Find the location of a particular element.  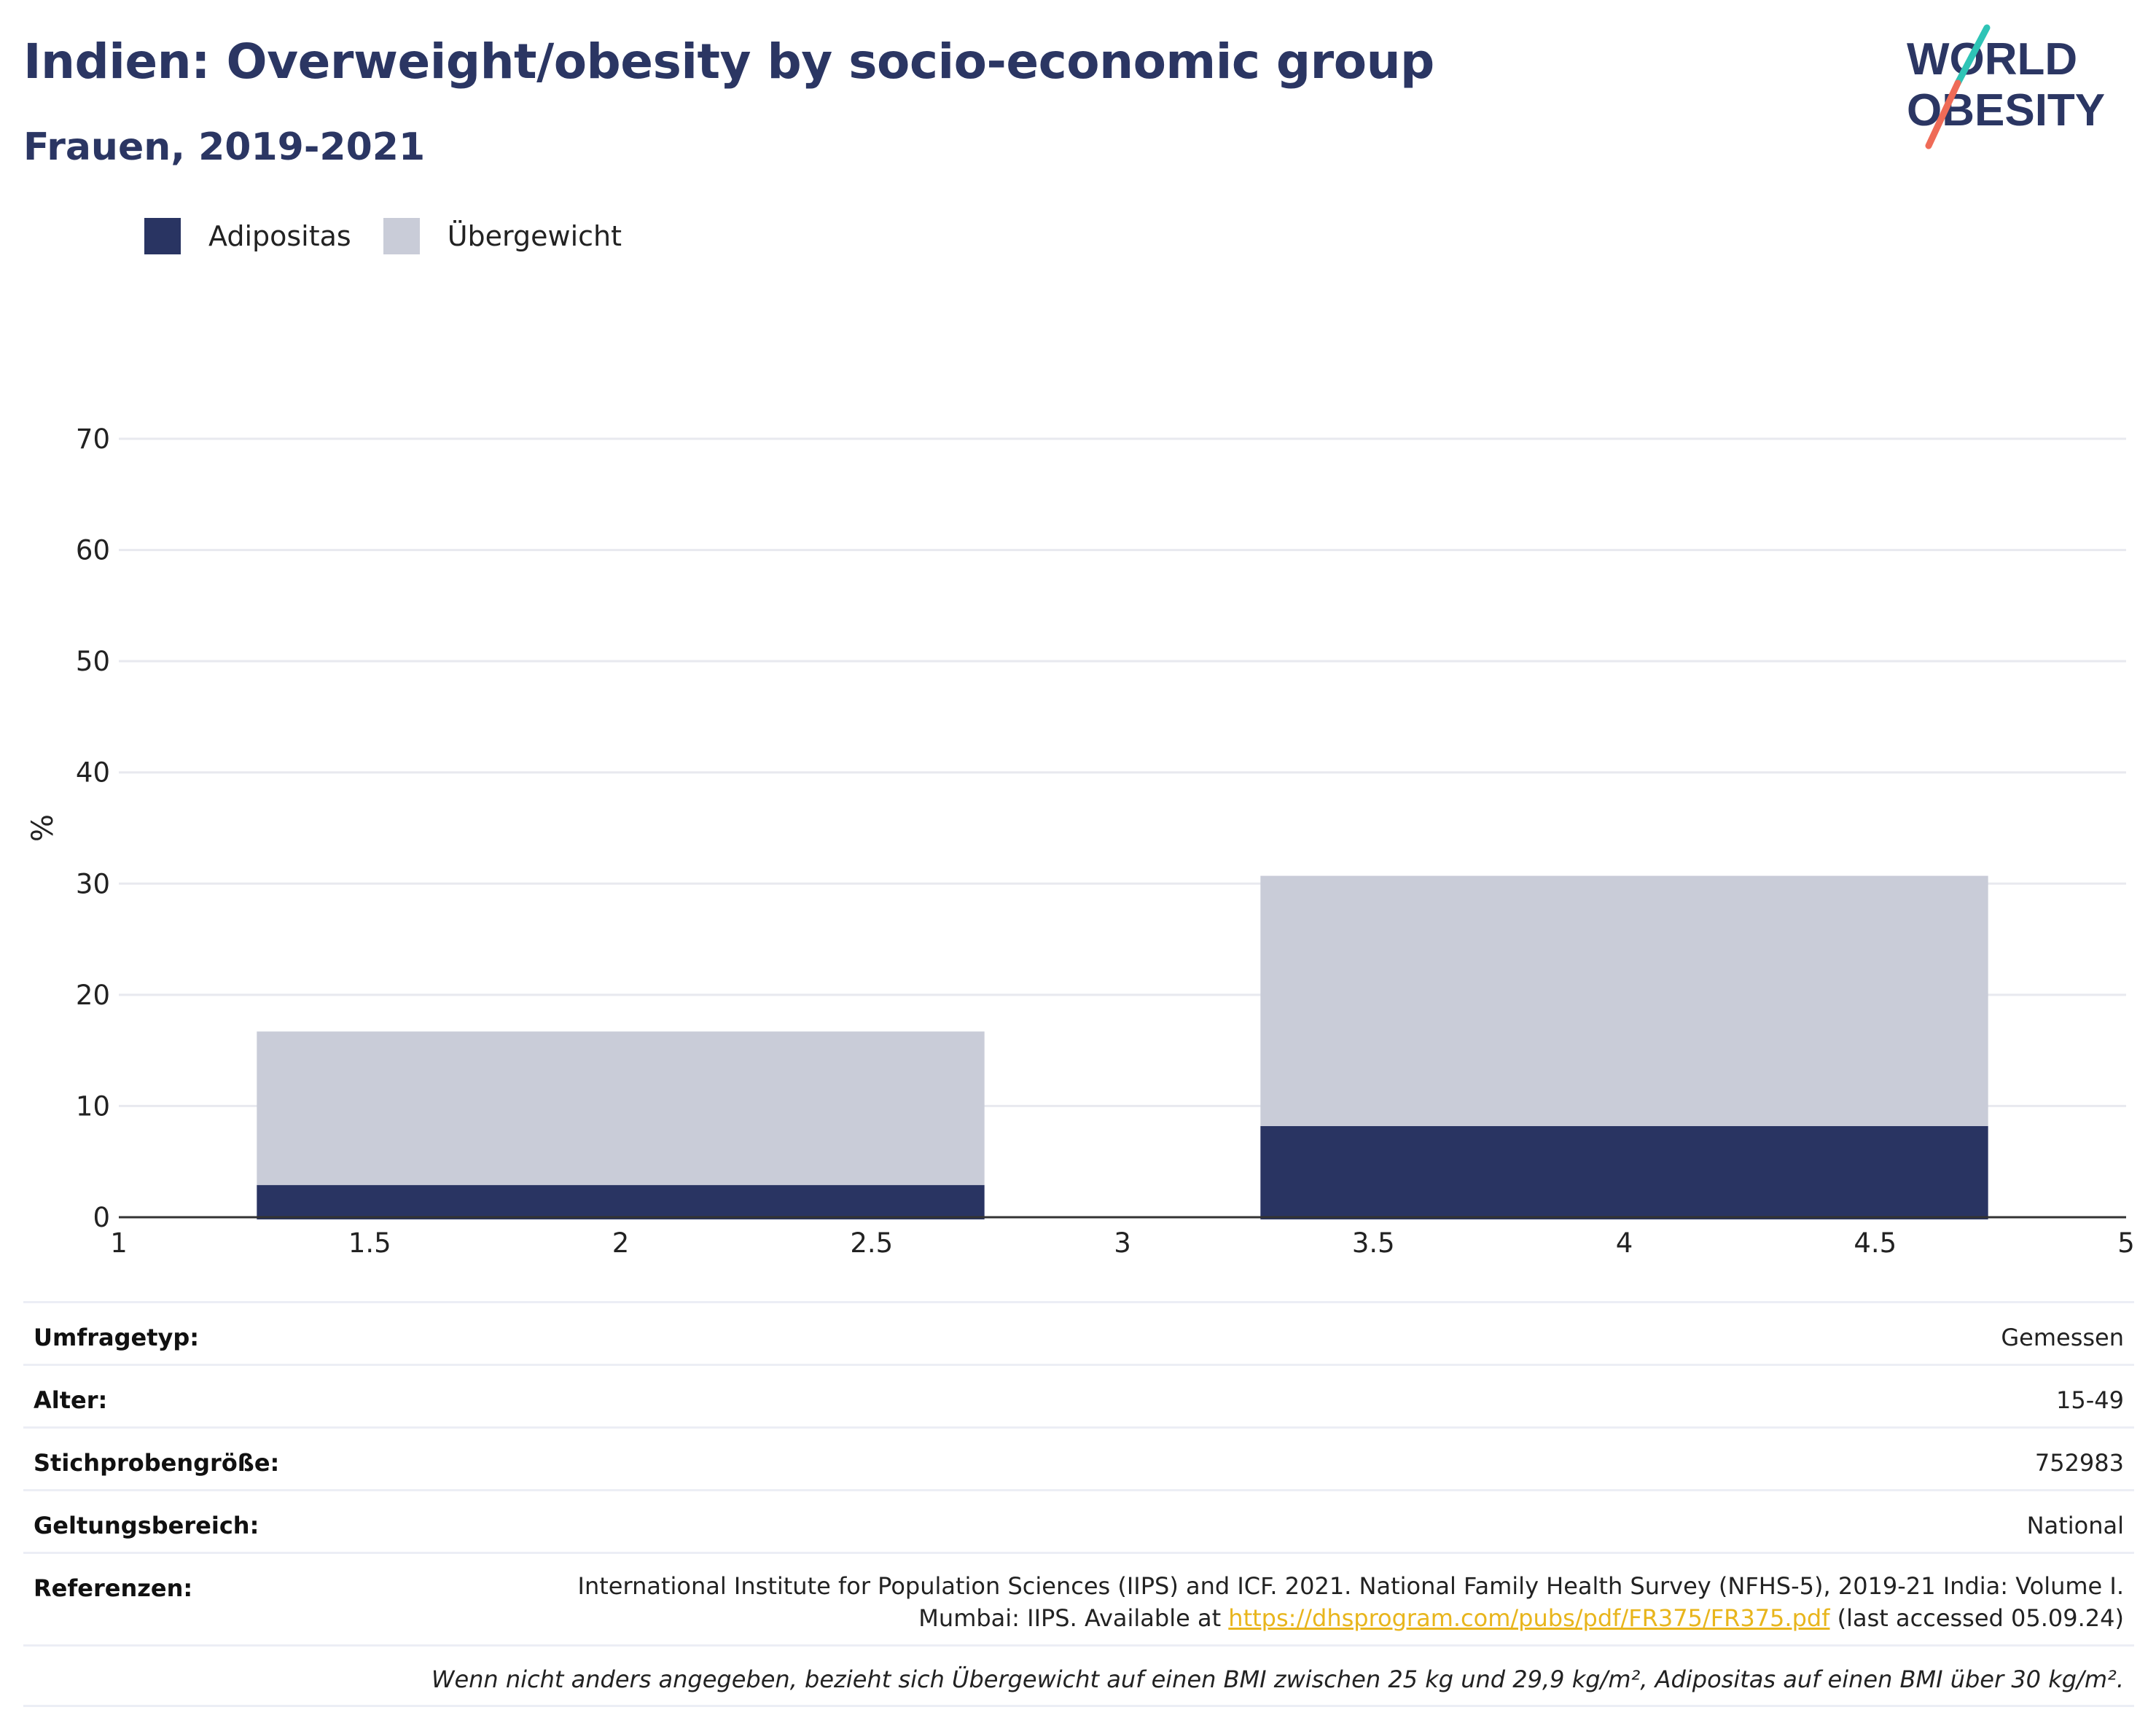

meta-value: Gemessen is located at coordinates (2062, 1337).